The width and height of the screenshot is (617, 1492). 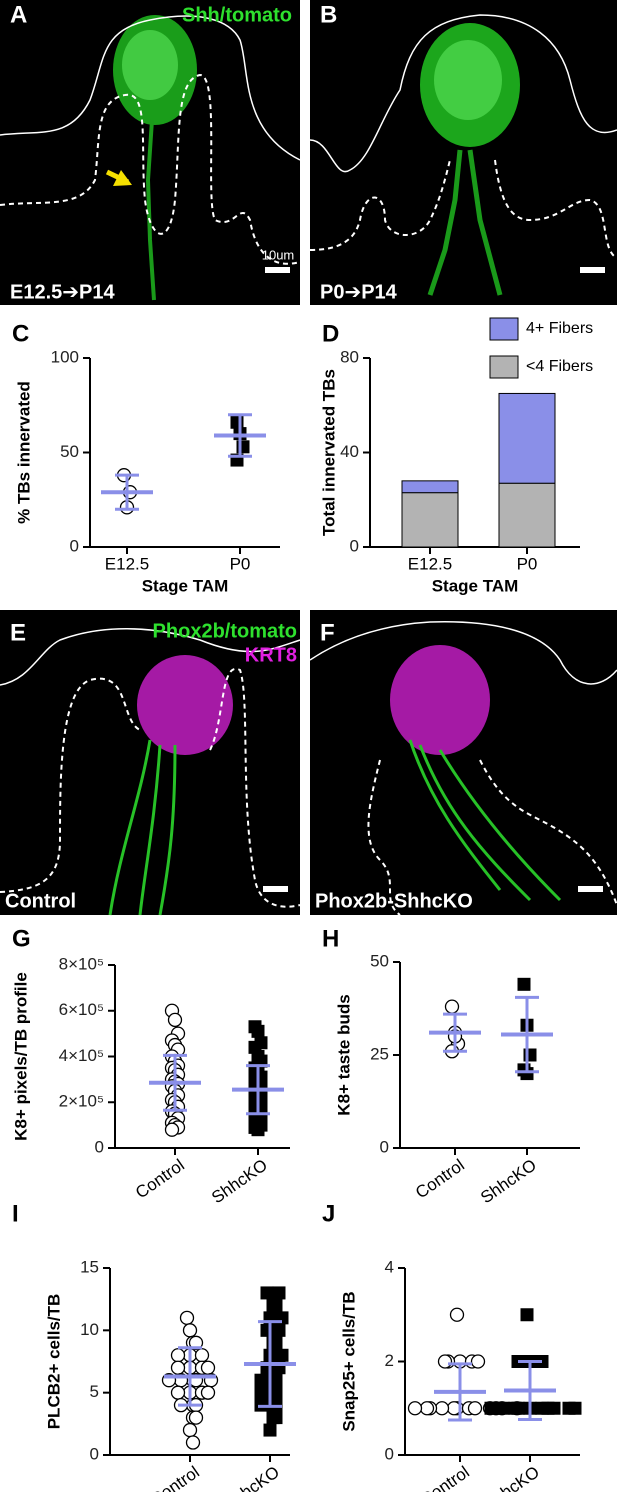 I want to click on y-tick-label: 10, so click(x=89, y=1329).